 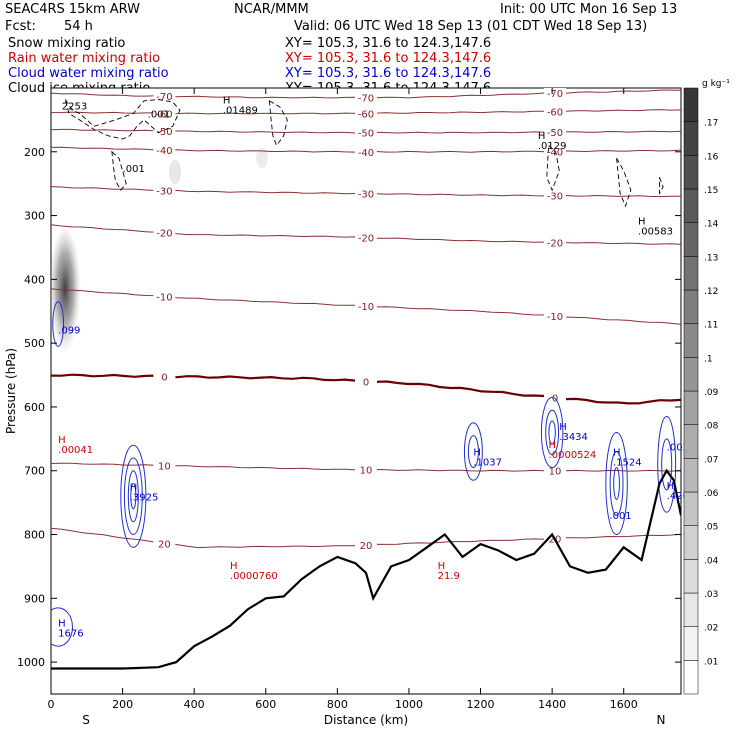 I want to click on south-label: S, so click(x=86, y=720).